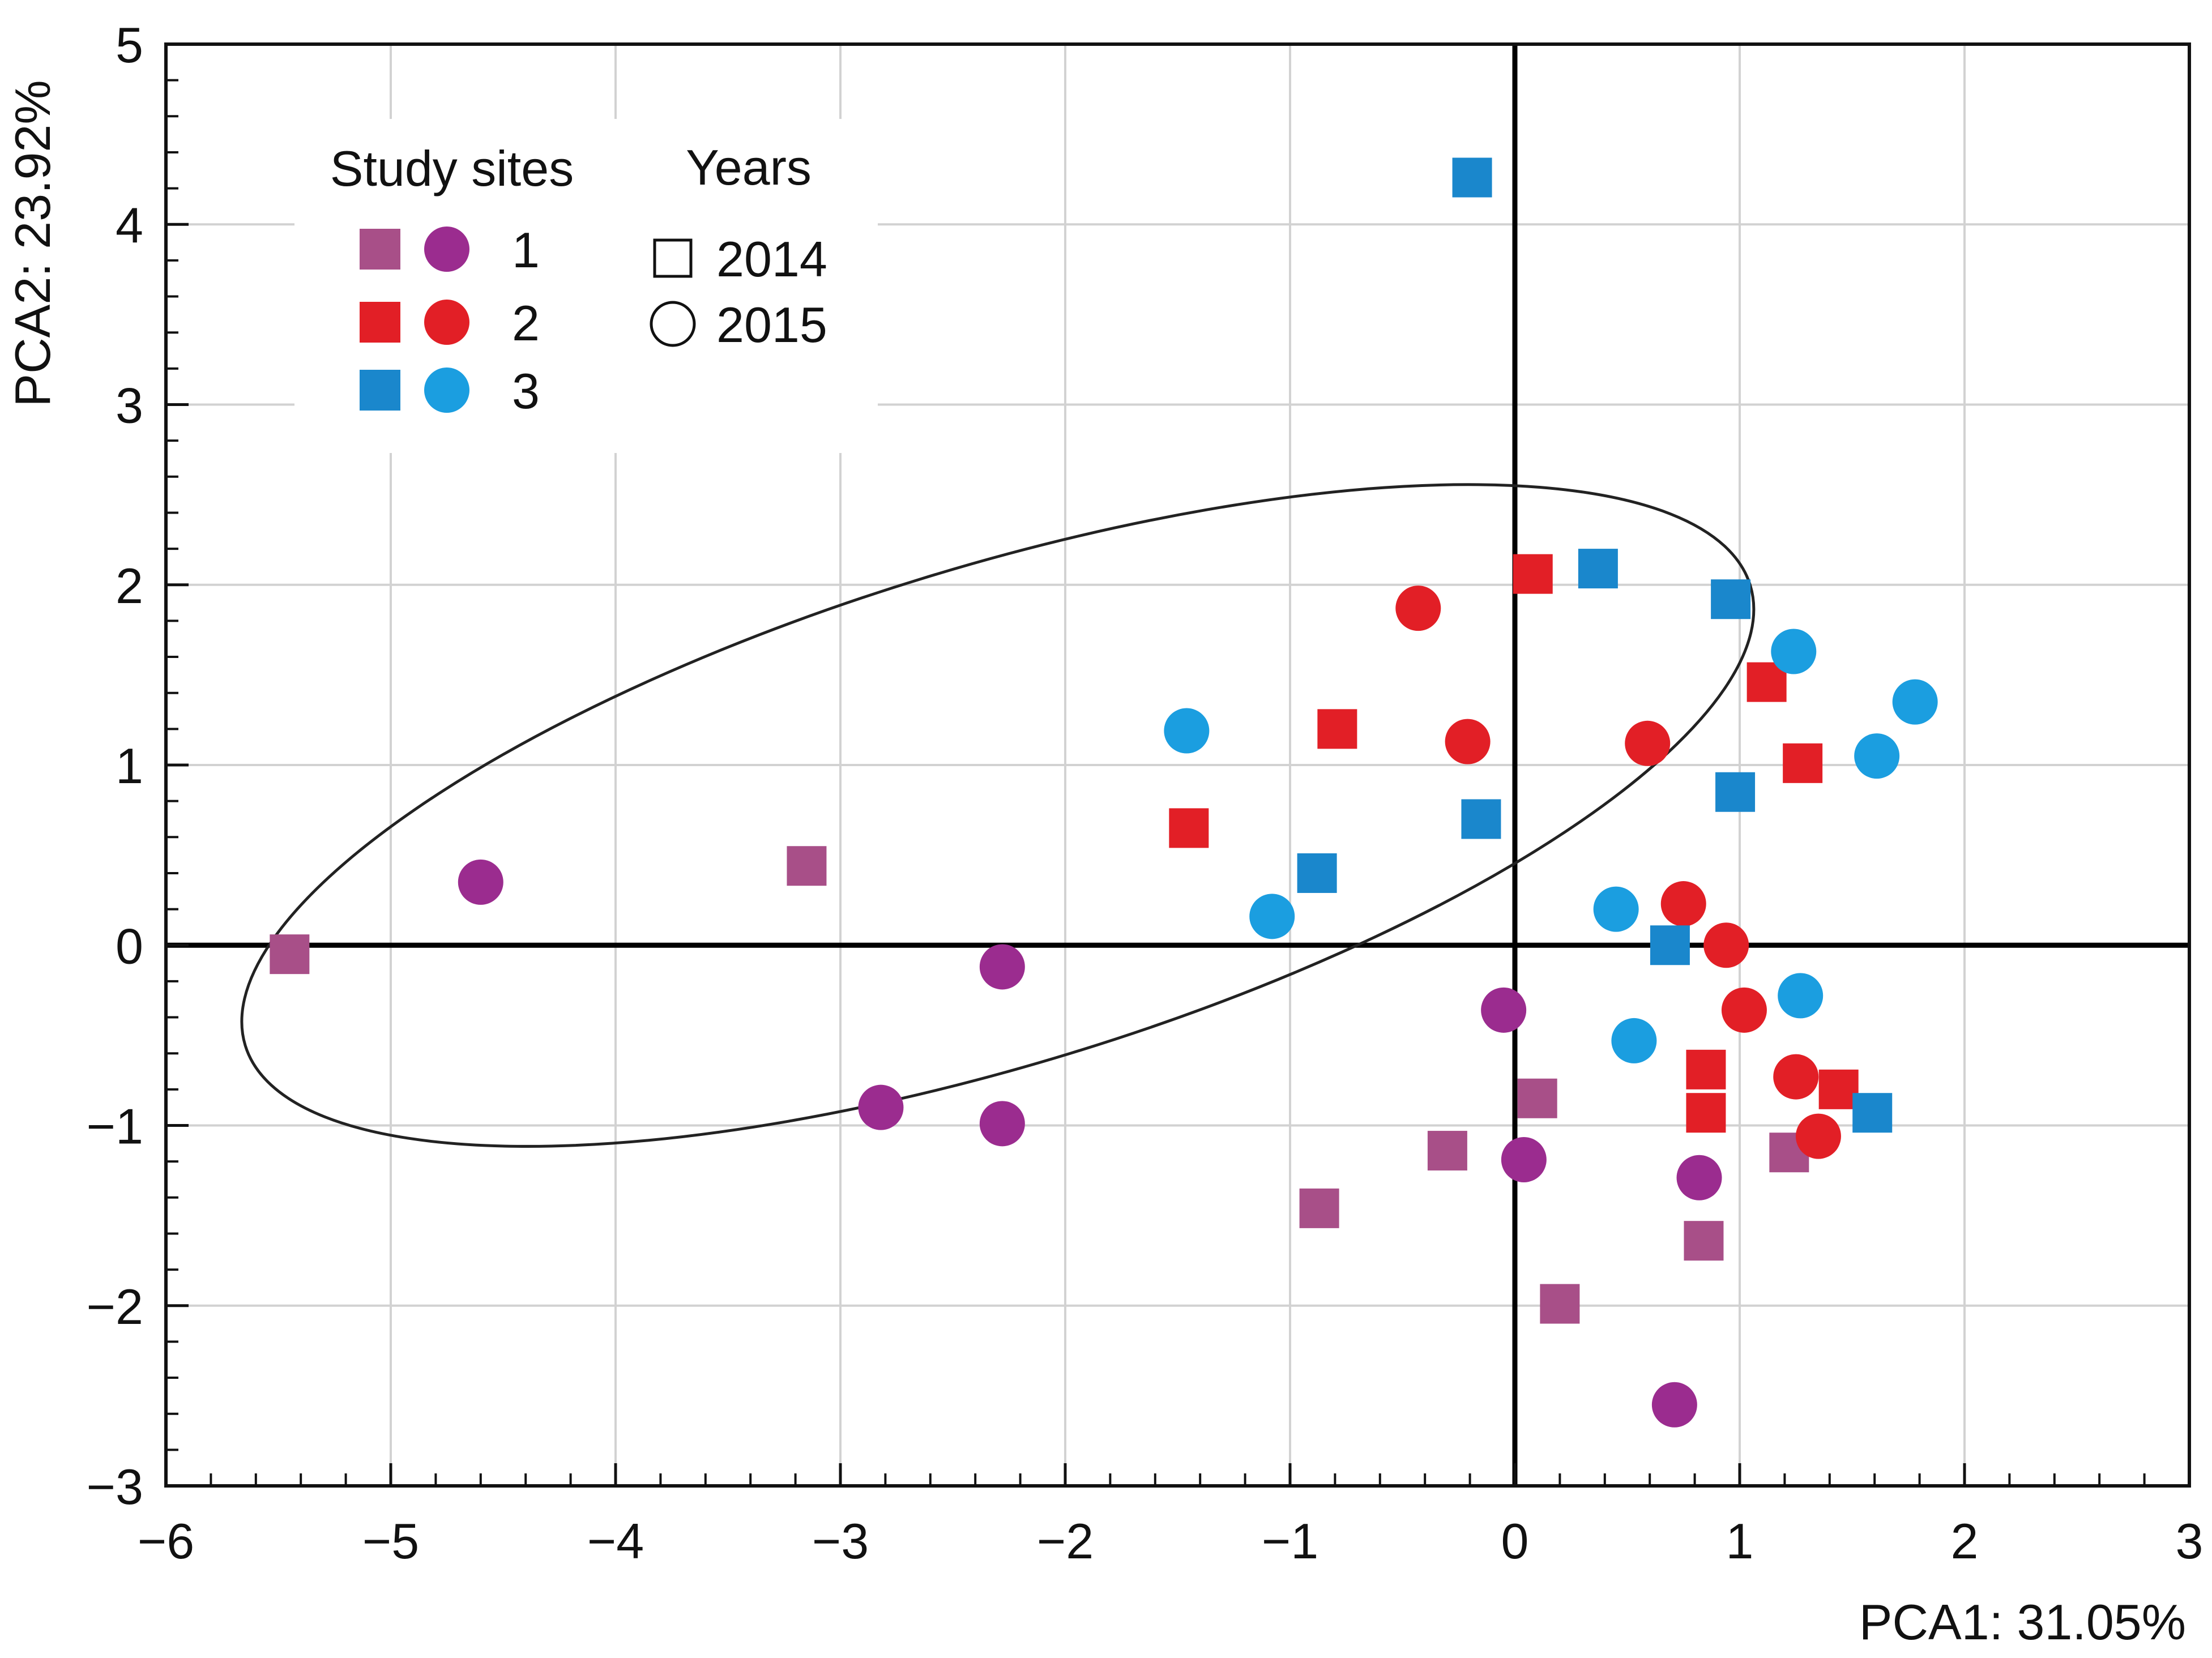 The image size is (2212, 1658). Describe the element at coordinates (526, 250) in the screenshot. I see `legend-site-label: 1` at that location.